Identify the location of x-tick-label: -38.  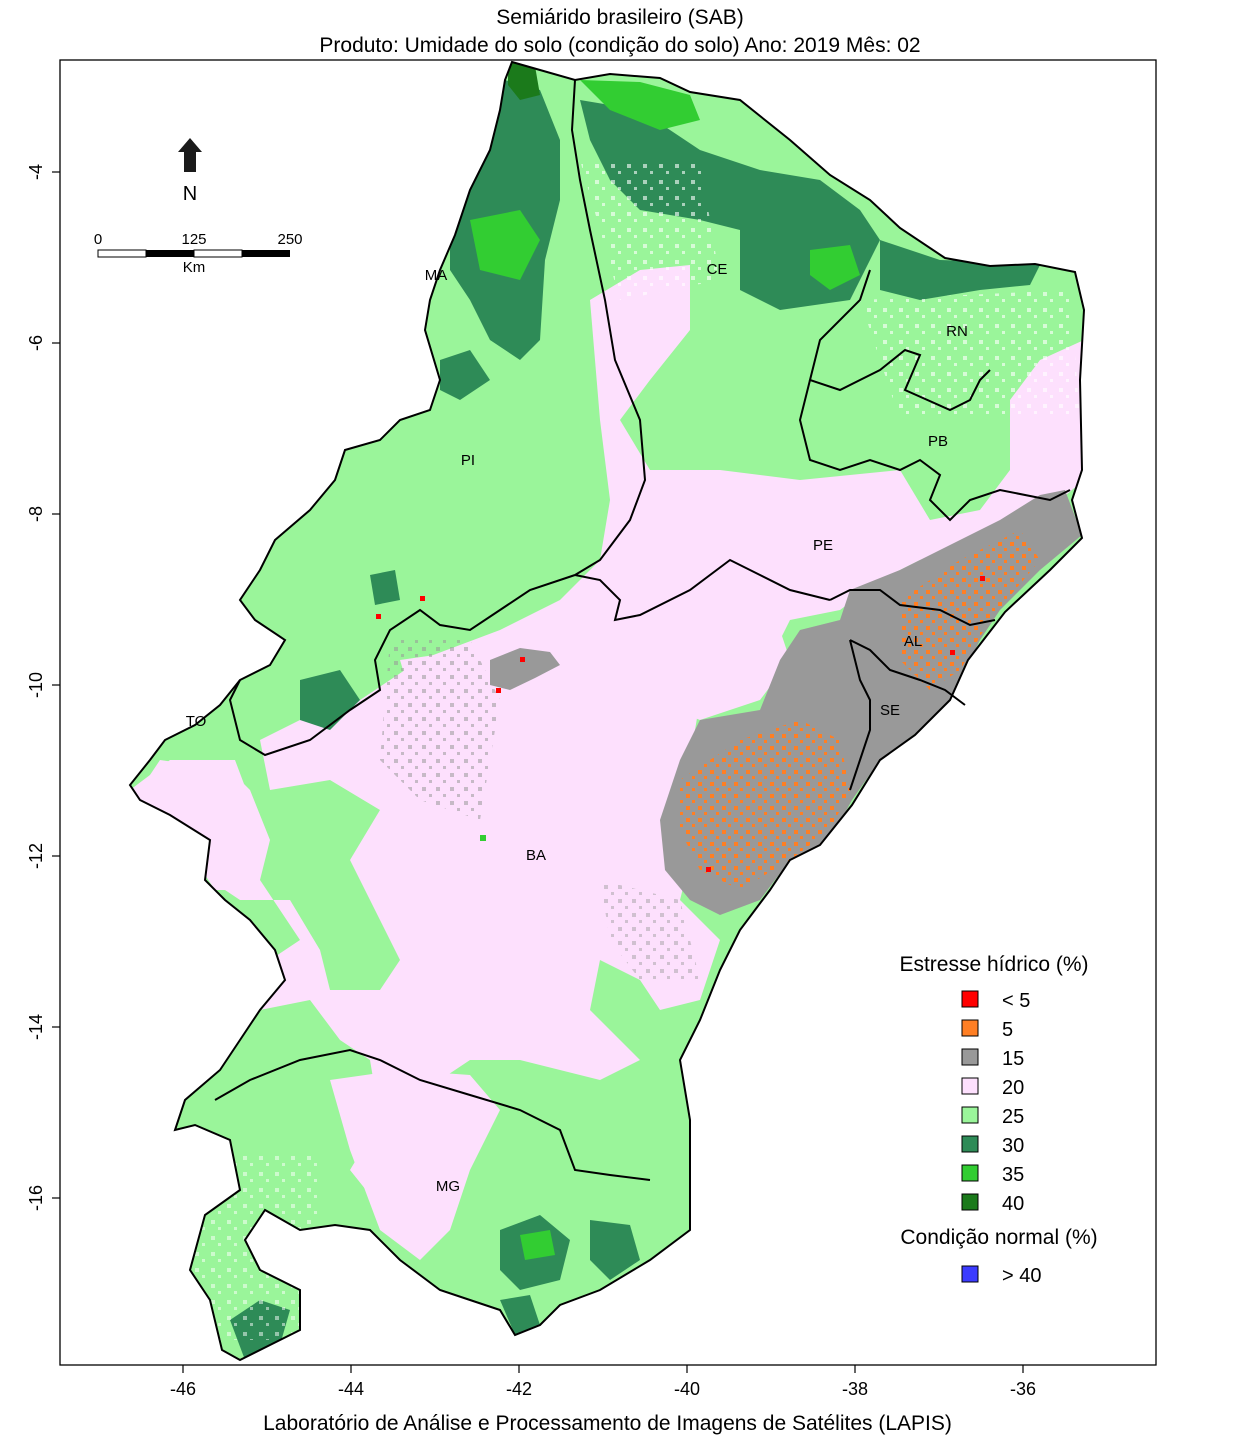
(855, 1389).